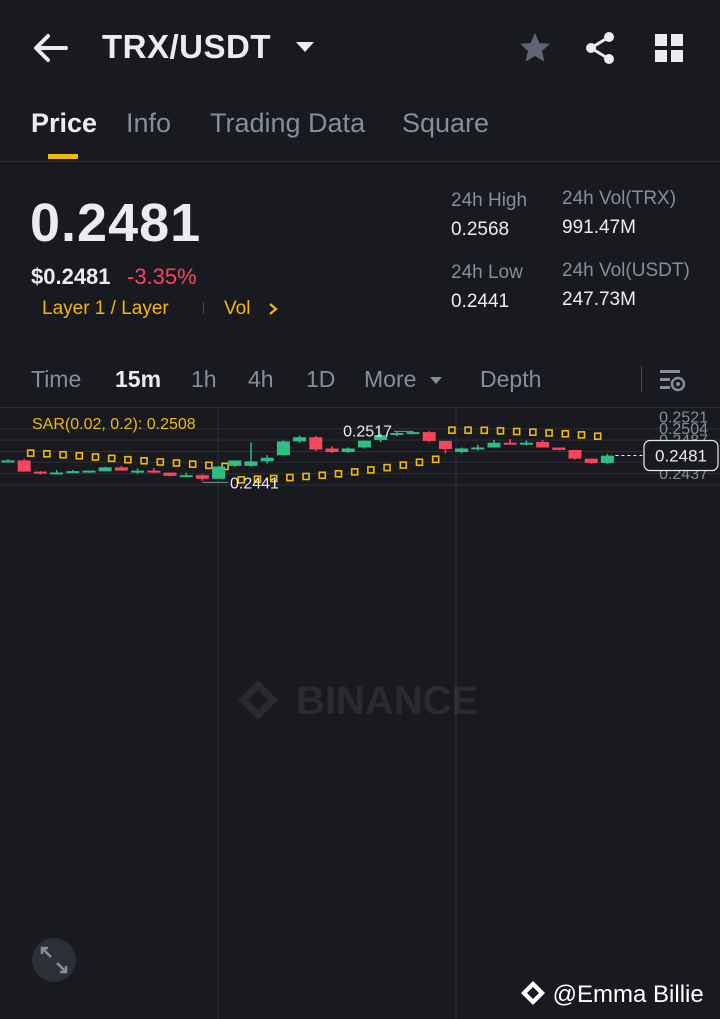 The height and width of the screenshot is (1019, 720). What do you see at coordinates (261, 379) in the screenshot?
I see `tf-4h: 4h` at bounding box center [261, 379].